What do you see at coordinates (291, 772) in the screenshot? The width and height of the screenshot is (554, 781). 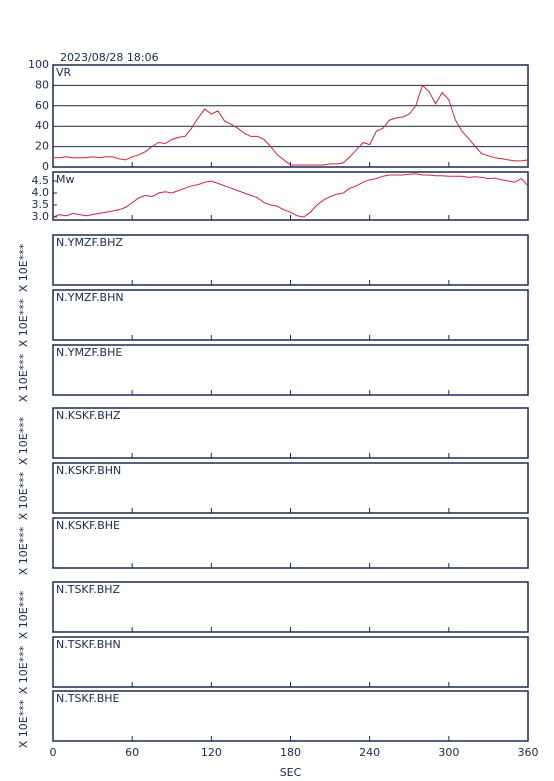 I see `x-axis-label: SEC` at bounding box center [291, 772].